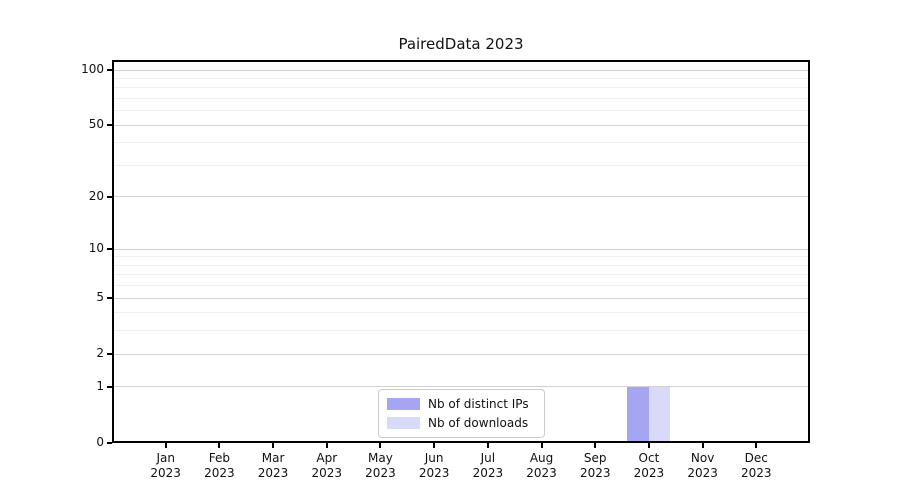 The width and height of the screenshot is (900, 500). I want to click on bar-nb-of-downloads, so click(659, 414).